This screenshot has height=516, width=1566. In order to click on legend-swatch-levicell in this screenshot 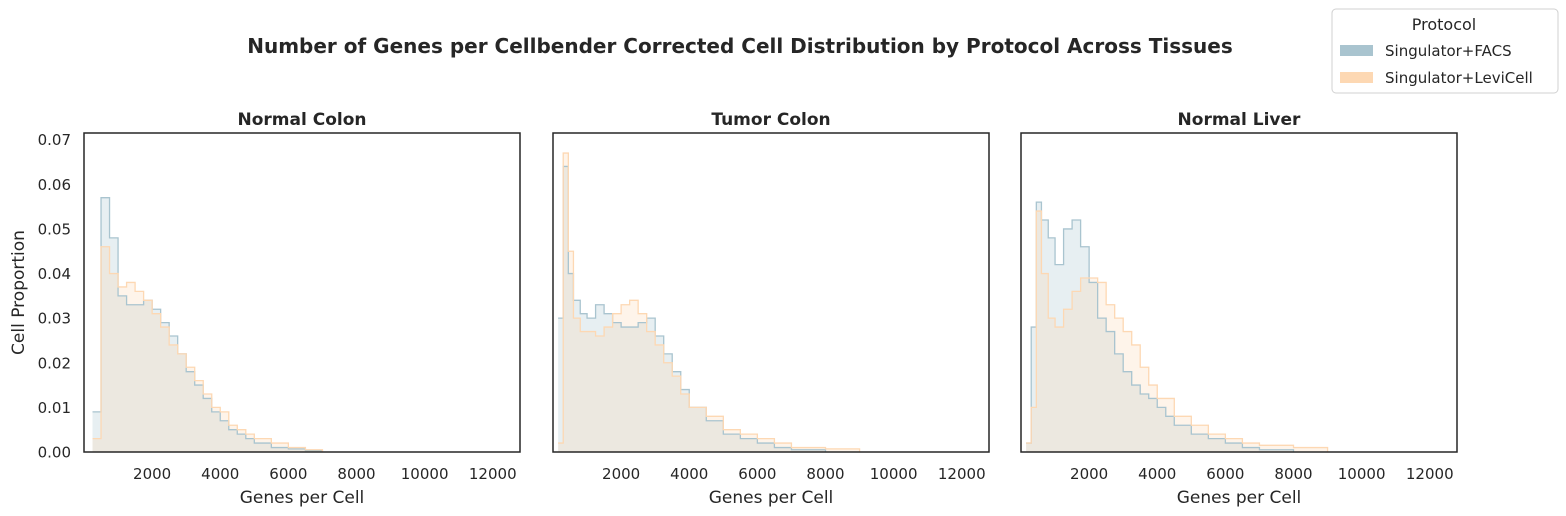, I will do `click(1356, 77)`.